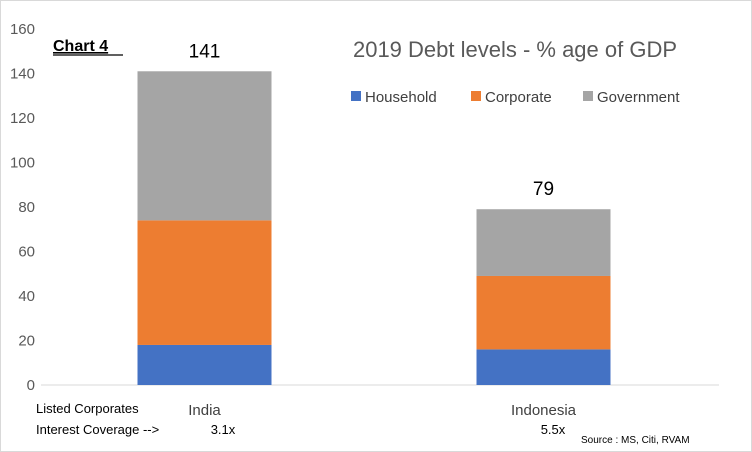  Describe the element at coordinates (401, 97) in the screenshot. I see `legend-label-household: Household` at that location.